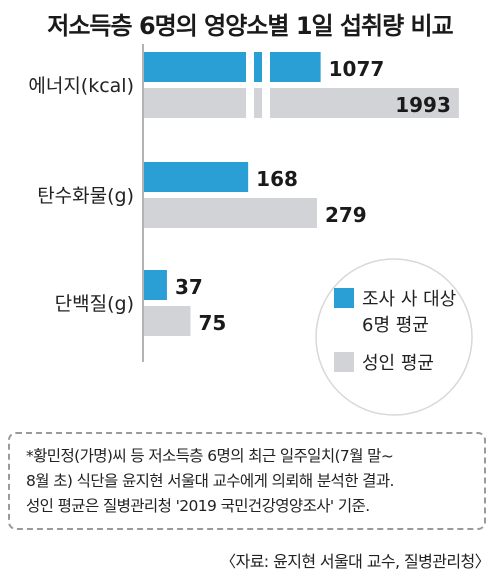 Image resolution: width=500 pixels, height=583 pixels. I want to click on bar-carbs-survey, so click(196, 177).